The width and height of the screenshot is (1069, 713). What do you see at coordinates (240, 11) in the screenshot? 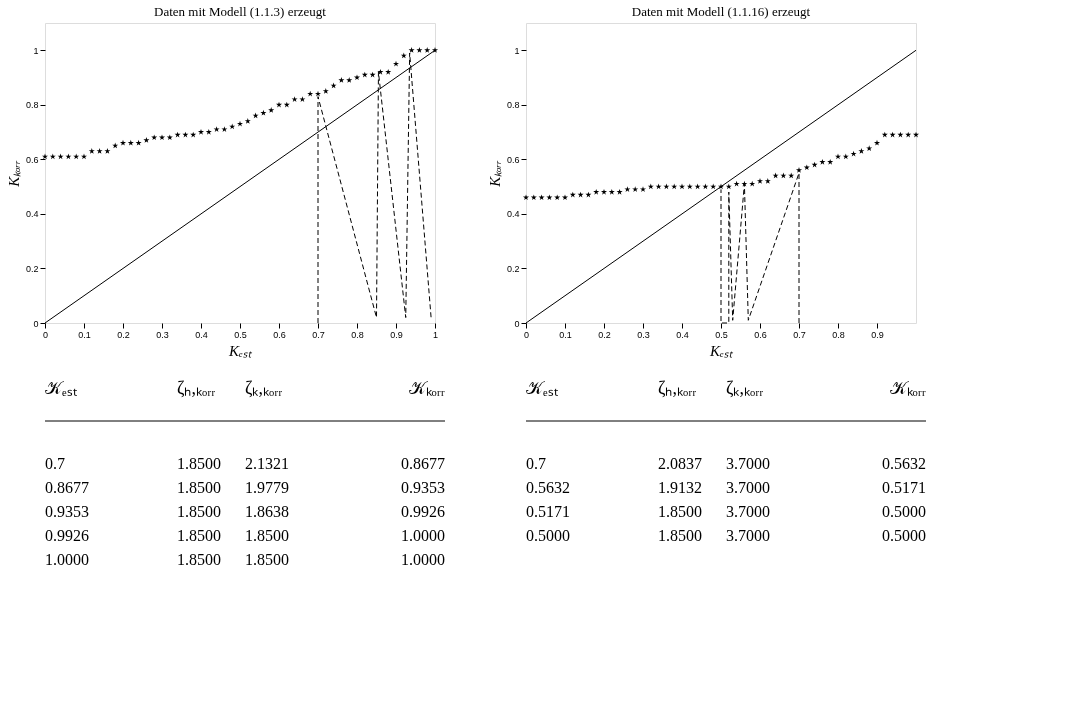
I see `chart-title: Daten mit Modell (1.1.3) erzeugt` at bounding box center [240, 11].